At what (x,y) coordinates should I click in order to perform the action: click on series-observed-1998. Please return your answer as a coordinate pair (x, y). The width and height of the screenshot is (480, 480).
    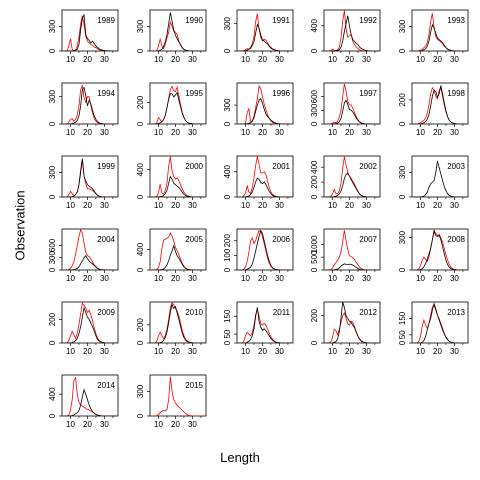
    Looking at the image, I should click on (440, 104).